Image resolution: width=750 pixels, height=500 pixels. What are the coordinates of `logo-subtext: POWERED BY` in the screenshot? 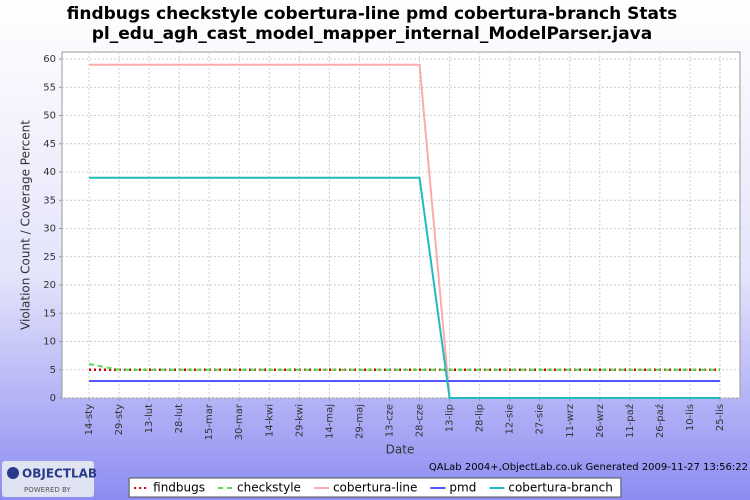 It's located at (47, 490).